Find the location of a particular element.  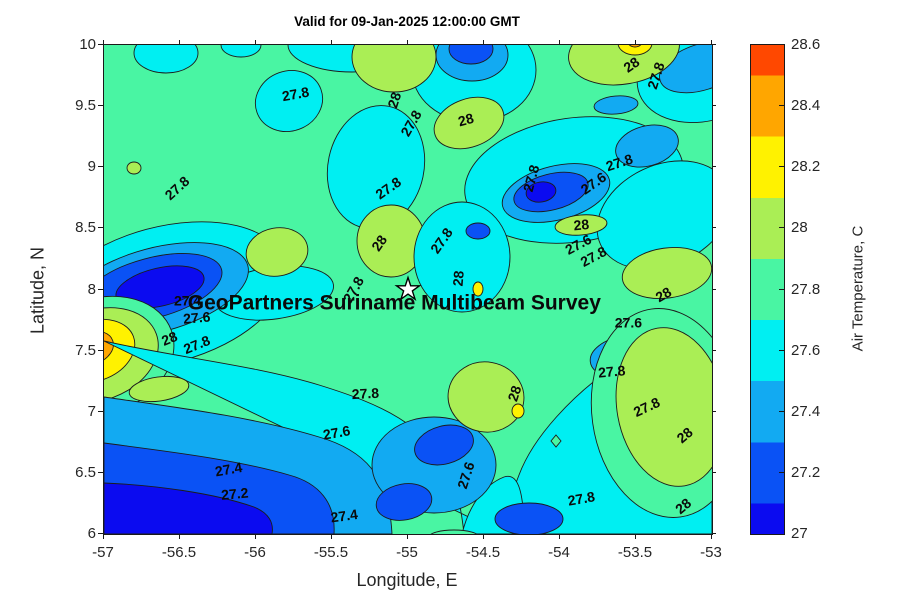

x-tick-label: -56 is located at coordinates (255, 552).